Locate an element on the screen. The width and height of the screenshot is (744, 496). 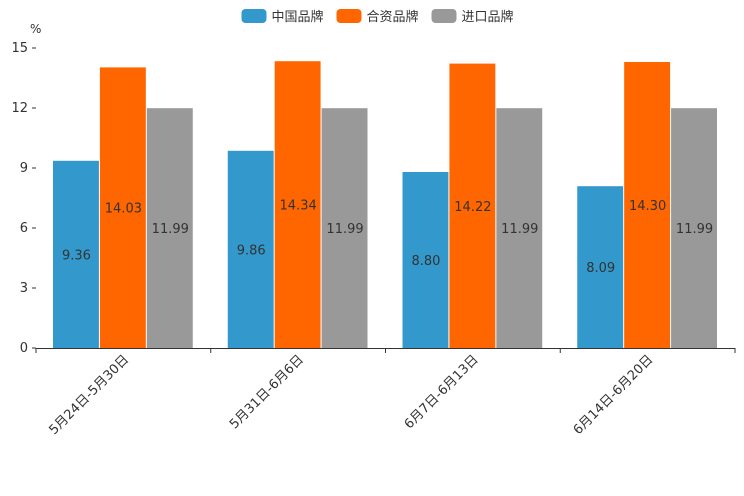
data-label: 14.34 is located at coordinates (298, 206).